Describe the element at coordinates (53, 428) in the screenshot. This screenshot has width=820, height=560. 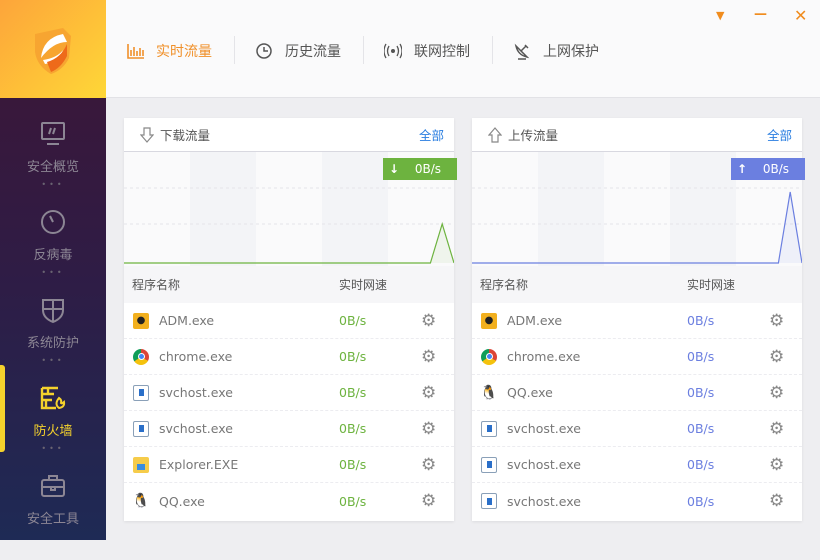
I see `sidebar-item-3: 防火墙` at that location.